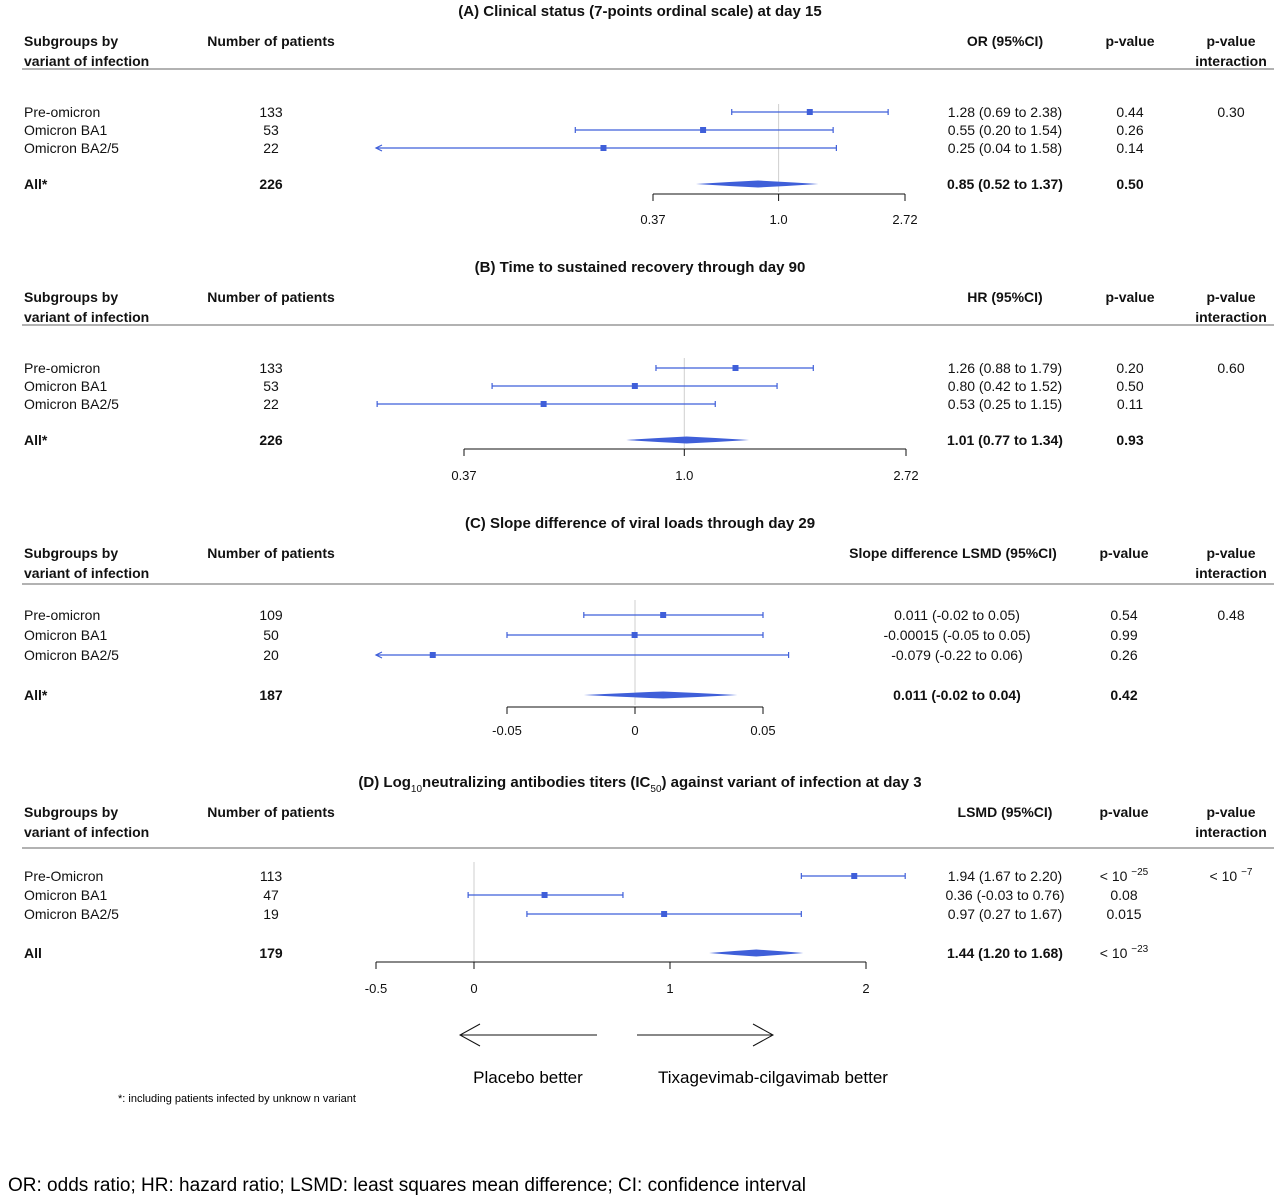 This screenshot has height=1203, width=1280. I want to click on row-estimate-text: -0.00015 (-0.05 to 0.05), so click(956, 635).